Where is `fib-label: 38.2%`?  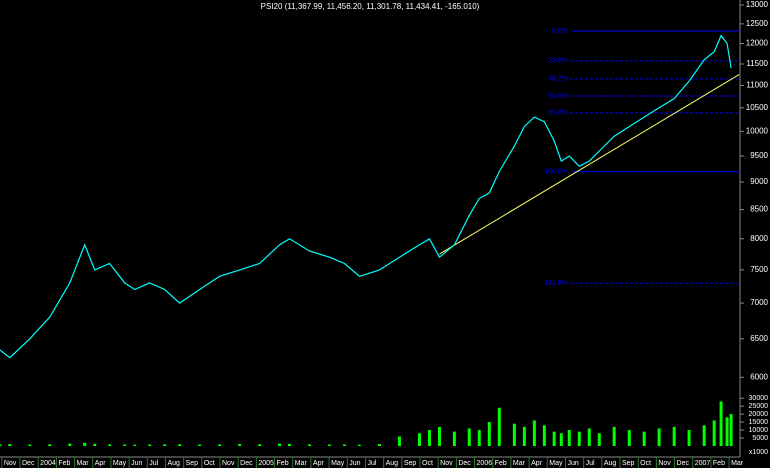
fib-label: 38.2% is located at coordinates (558, 79).